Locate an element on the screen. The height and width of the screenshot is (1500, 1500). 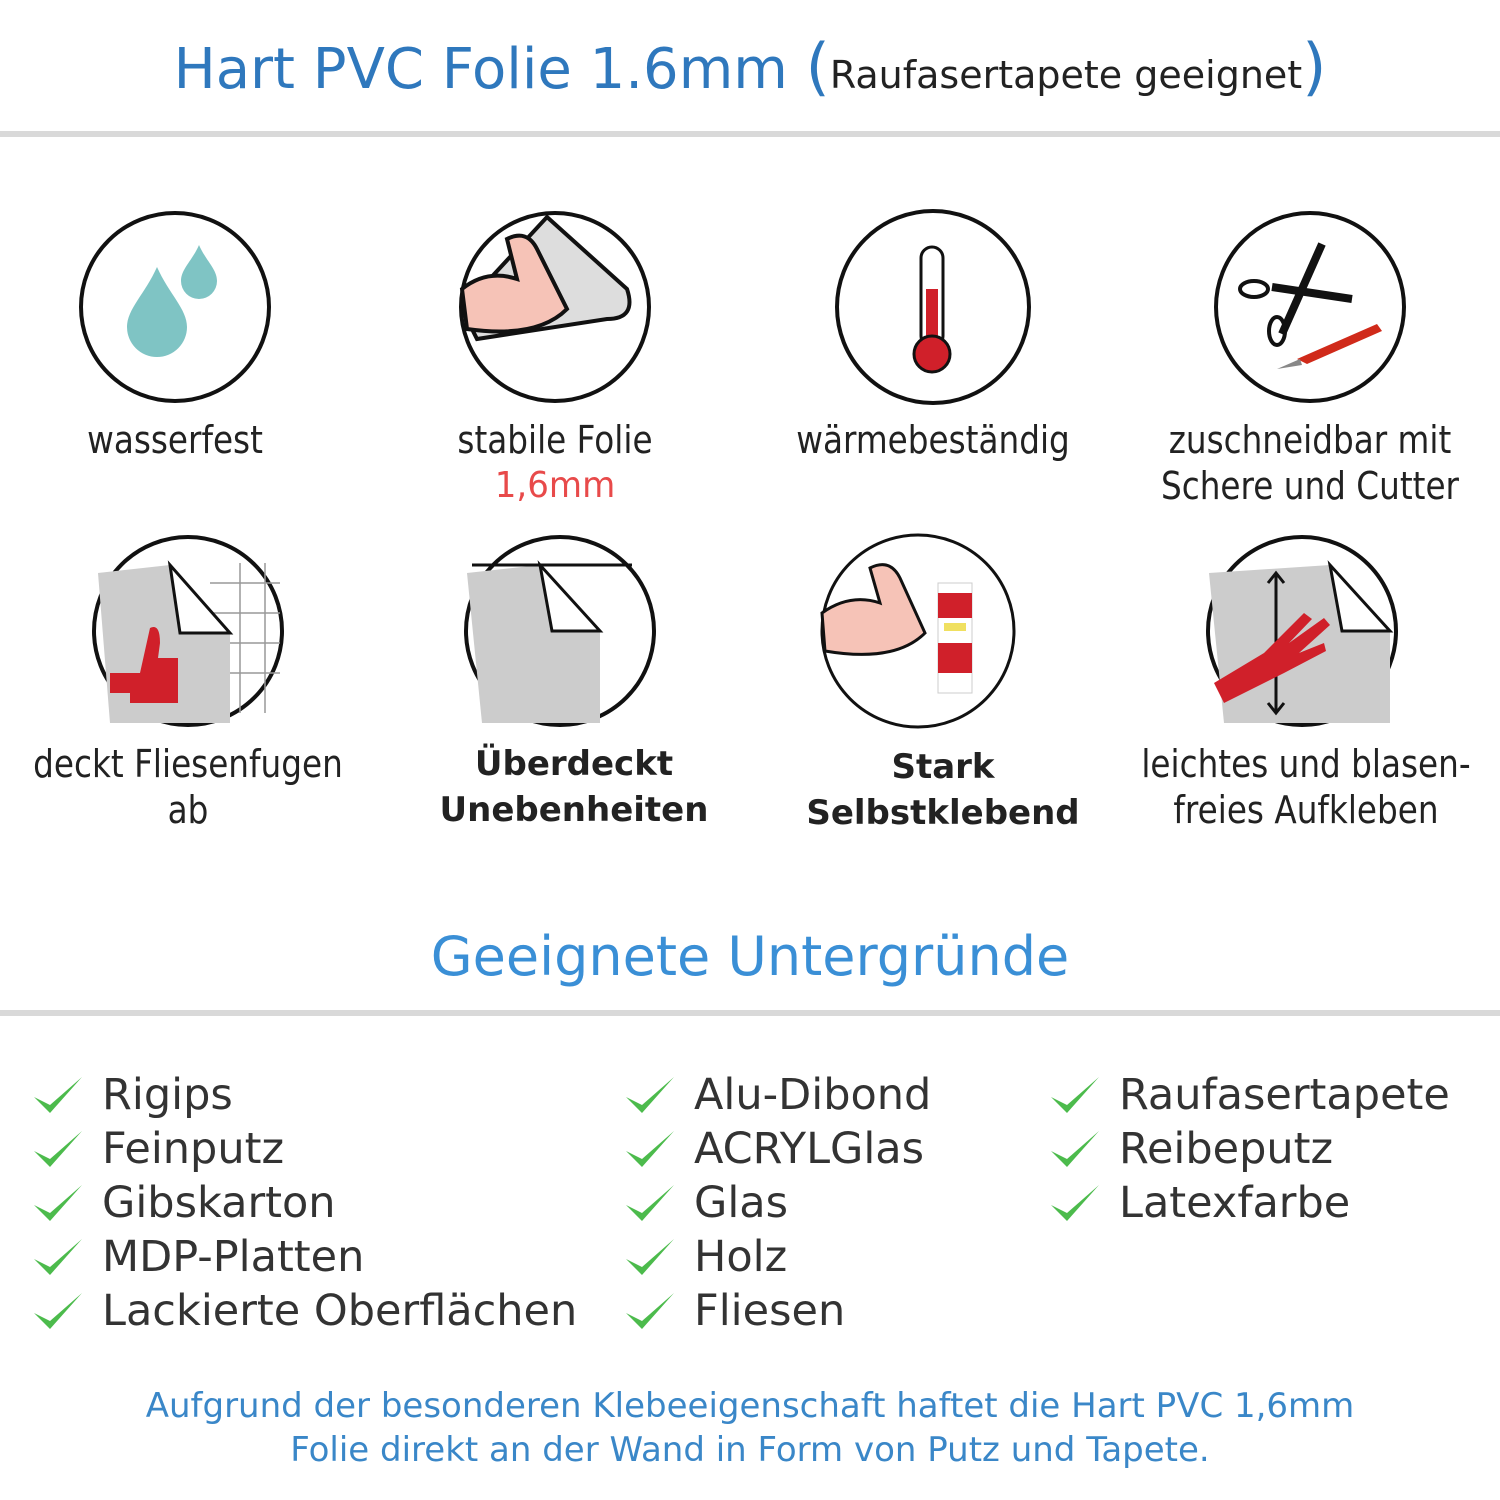
feature-label: wärmebeständig is located at coordinates (933, 440).